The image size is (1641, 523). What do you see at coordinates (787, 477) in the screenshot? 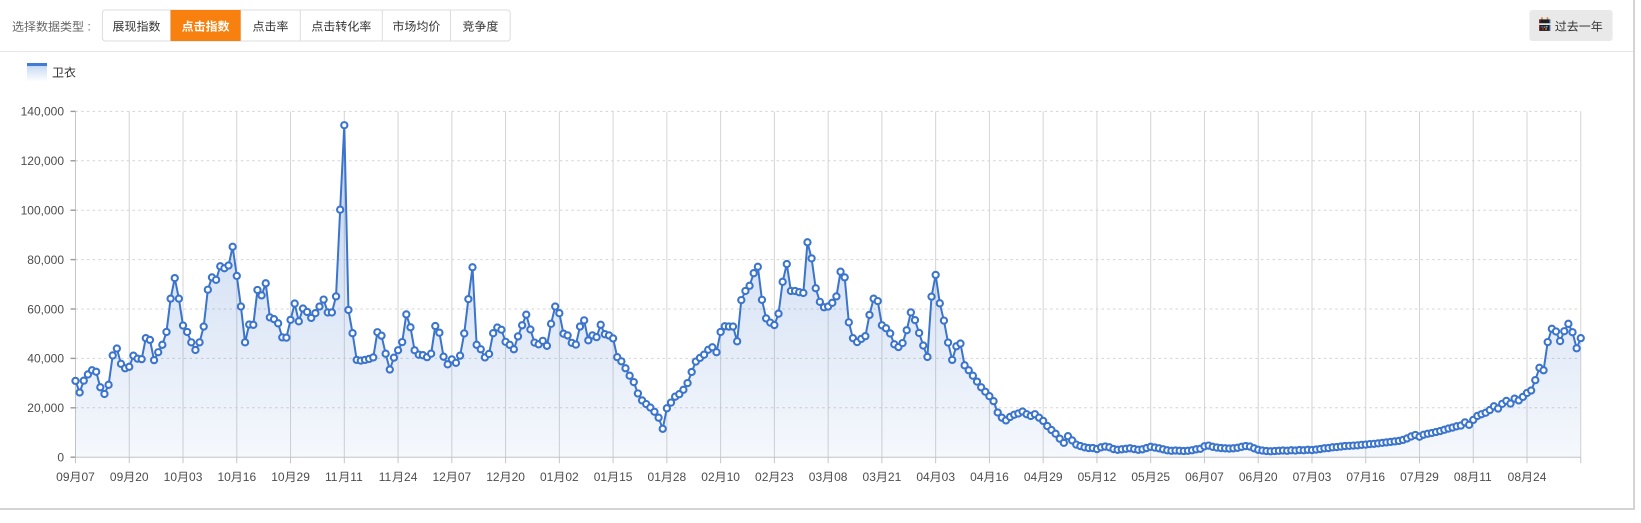
I see `svg-text: 23` at bounding box center [787, 477].